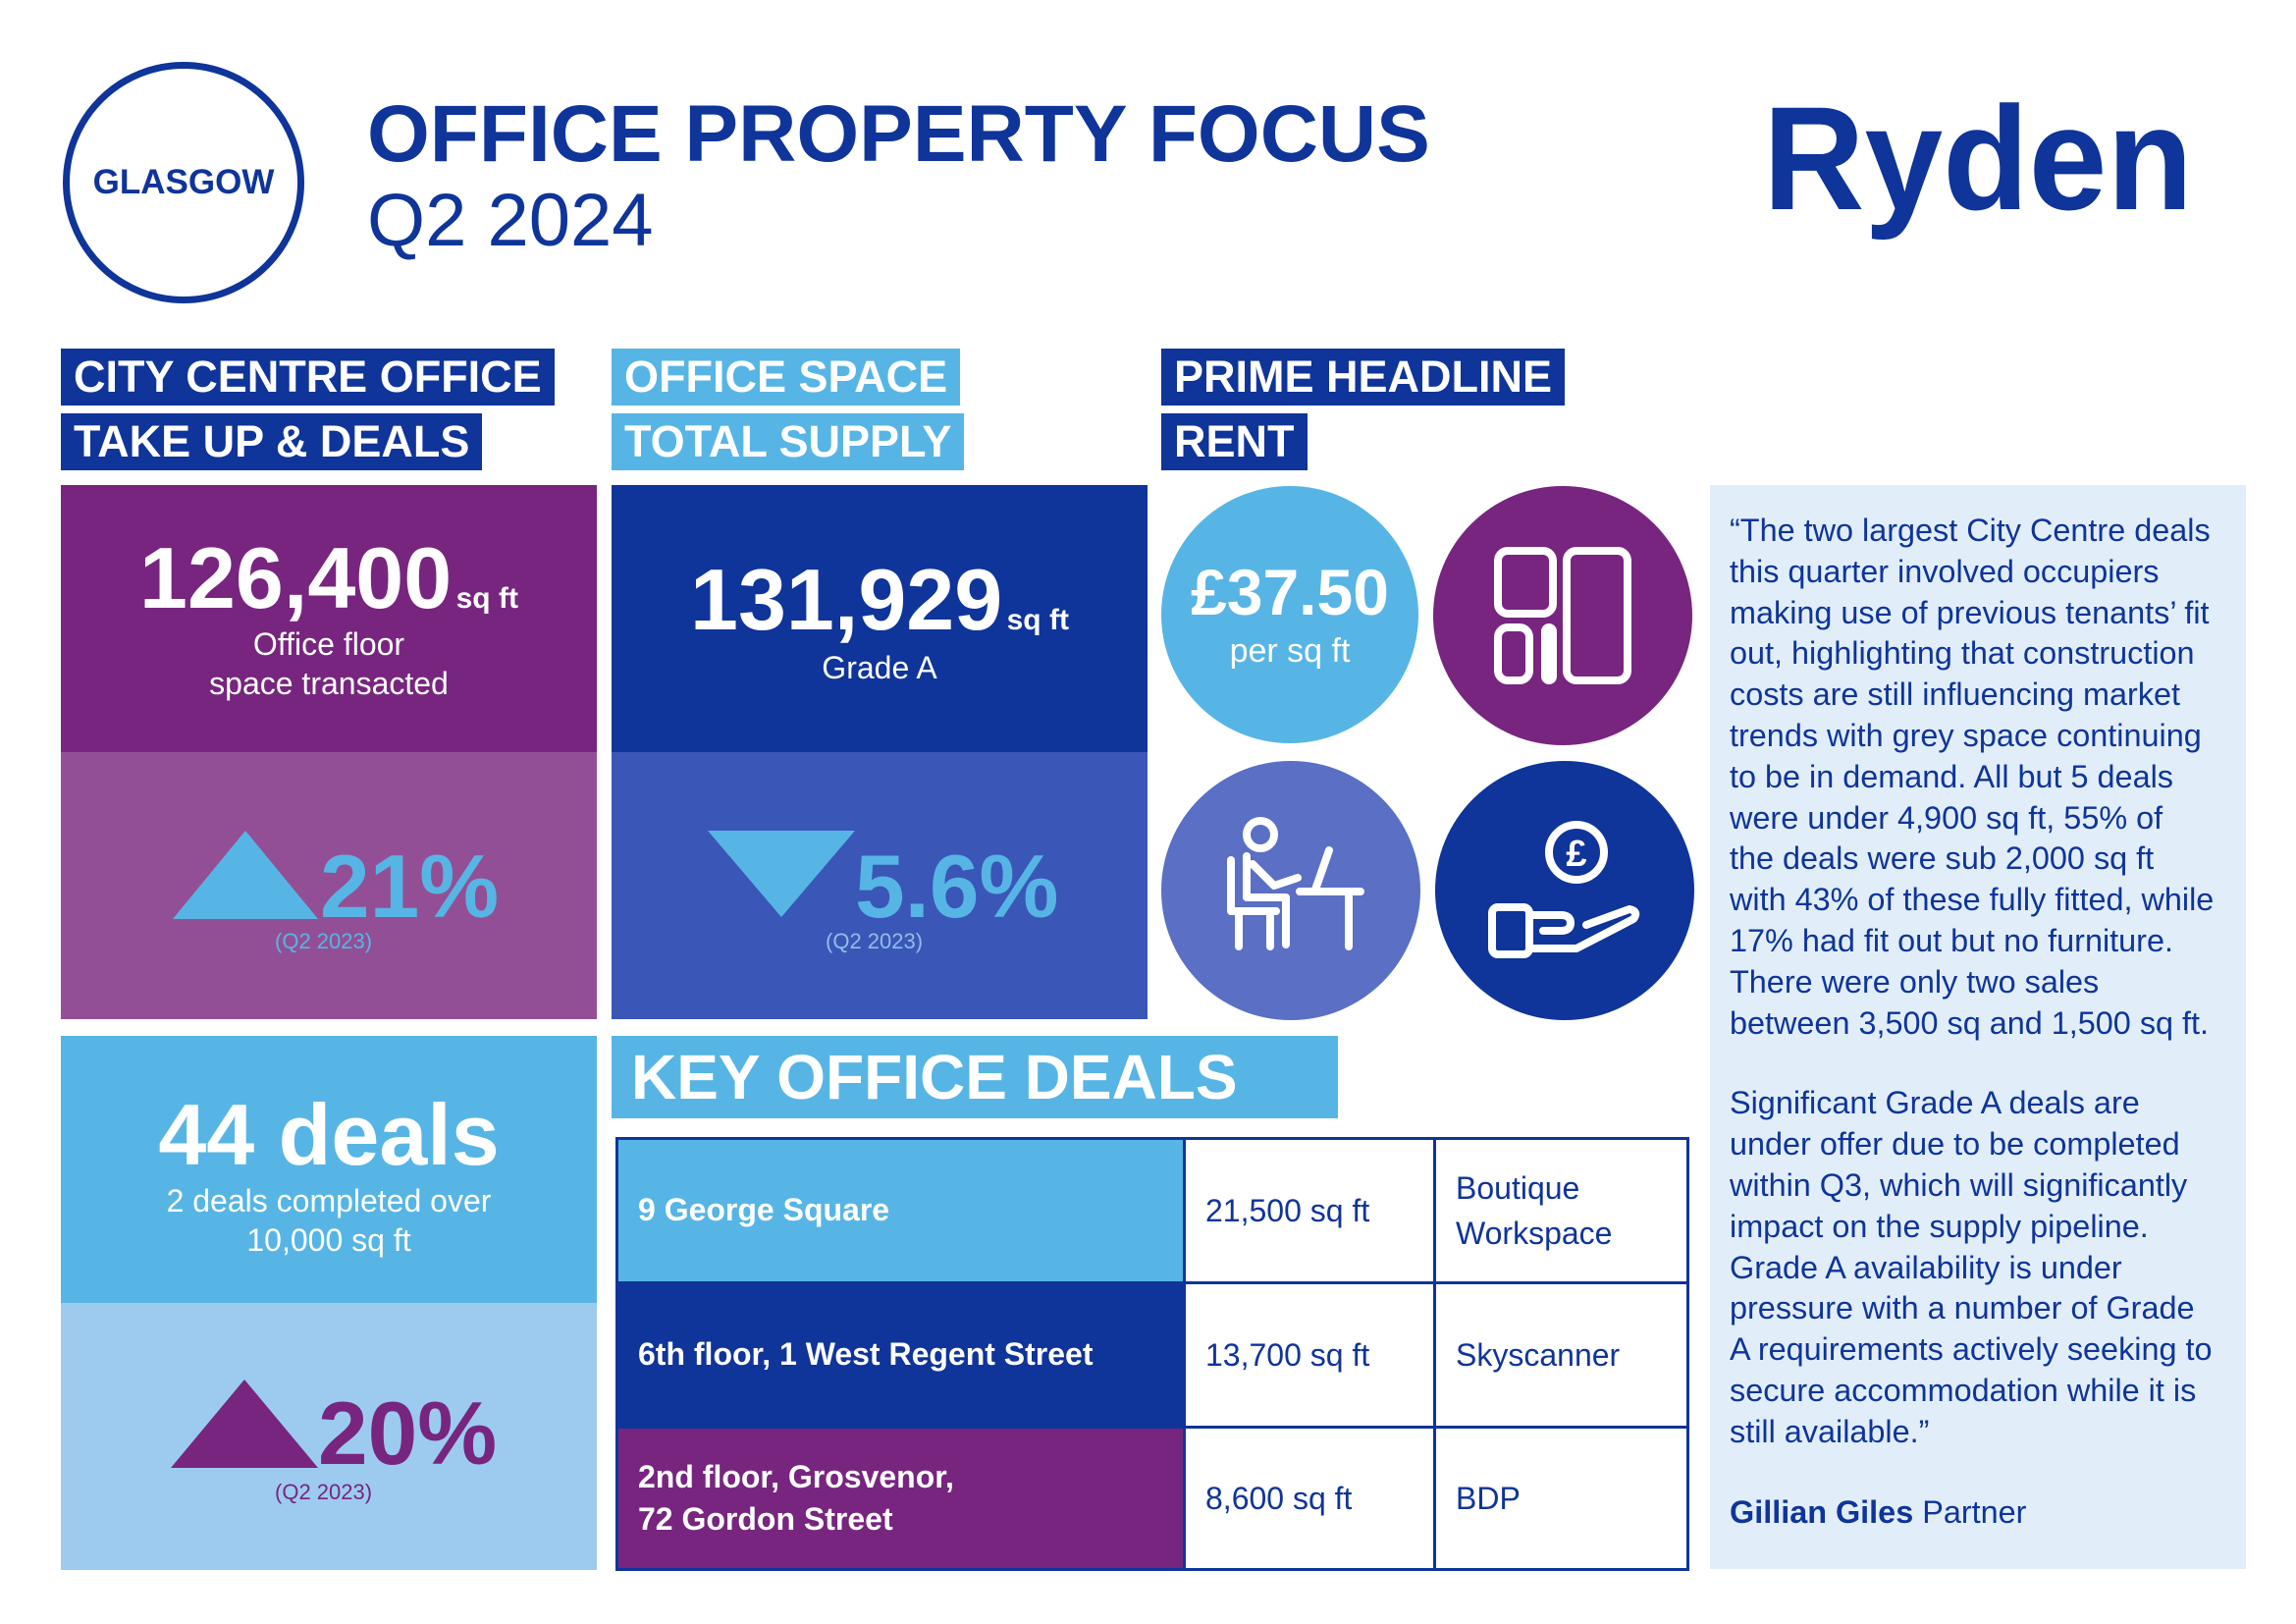 This screenshot has width=2296, height=1624. Describe the element at coordinates (329, 1134) in the screenshot. I see `deals-value: 44 deals` at that location.